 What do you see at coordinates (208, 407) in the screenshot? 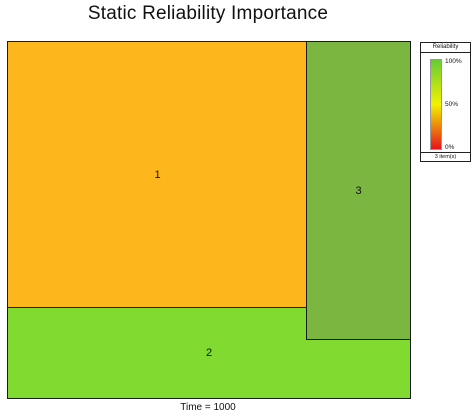
I see `time-label: Time = 1000` at bounding box center [208, 407].